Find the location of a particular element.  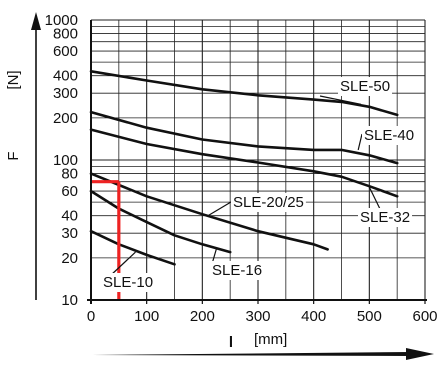

y-tick-label: 200 is located at coordinates (65, 118).